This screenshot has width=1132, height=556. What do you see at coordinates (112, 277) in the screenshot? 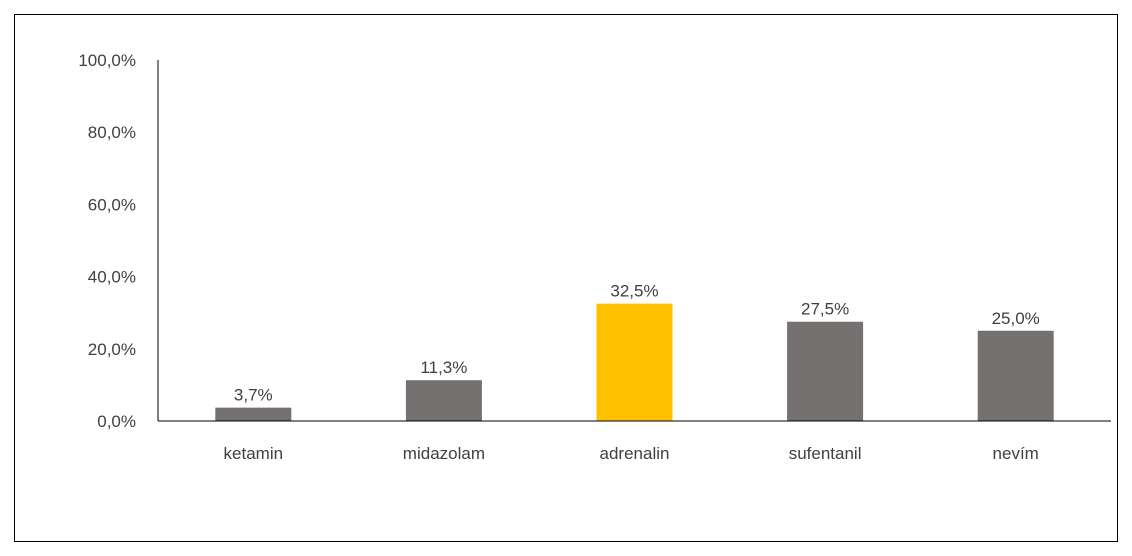
I see `y-tick-label: 40,0%` at bounding box center [112, 277].